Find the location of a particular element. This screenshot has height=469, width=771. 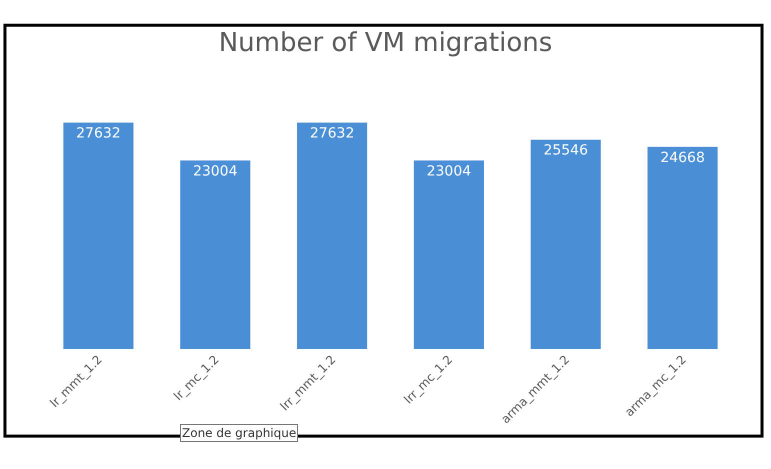

data-label: 25546 is located at coordinates (565, 150).